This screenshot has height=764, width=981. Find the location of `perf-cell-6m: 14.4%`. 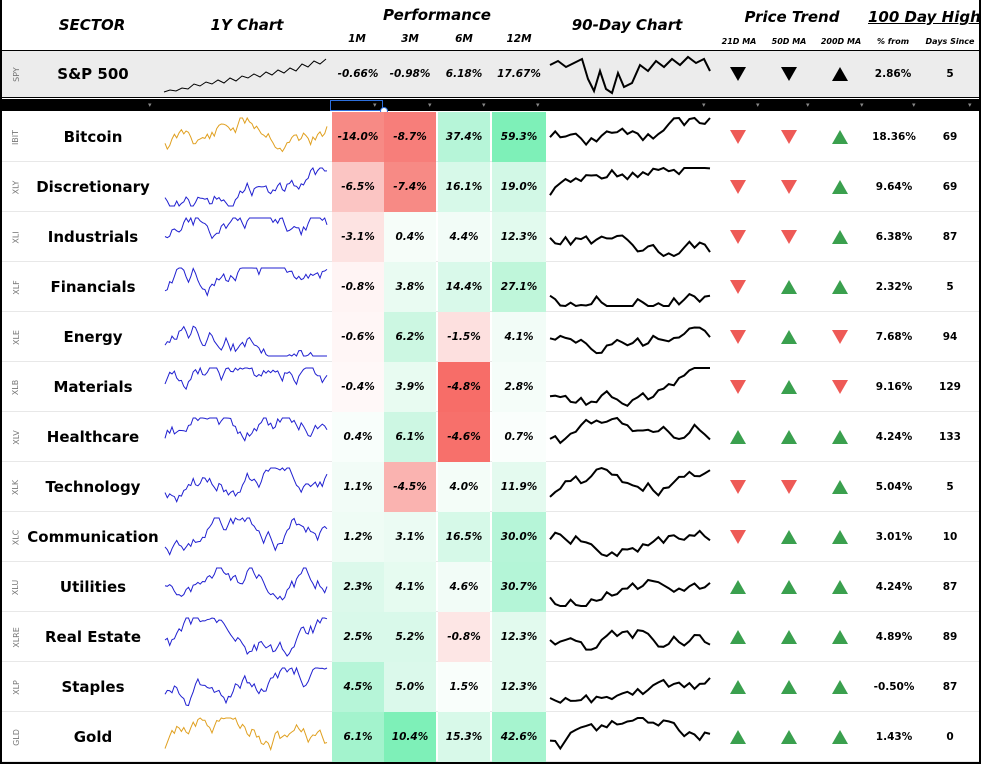

perf-cell-6m: 14.4% is located at coordinates (464, 287).